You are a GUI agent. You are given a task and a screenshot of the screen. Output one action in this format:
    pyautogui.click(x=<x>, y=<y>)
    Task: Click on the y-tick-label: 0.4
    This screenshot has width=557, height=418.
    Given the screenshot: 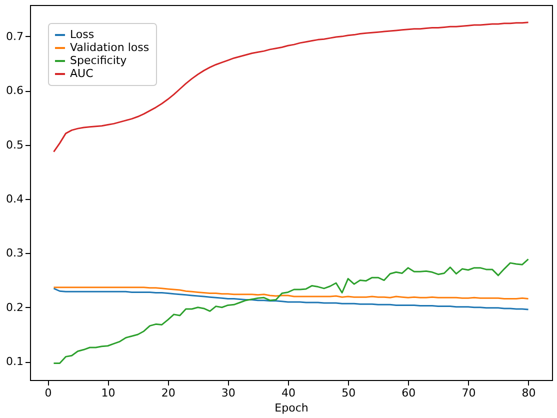 What is the action you would take?
    pyautogui.click(x=15, y=199)
    